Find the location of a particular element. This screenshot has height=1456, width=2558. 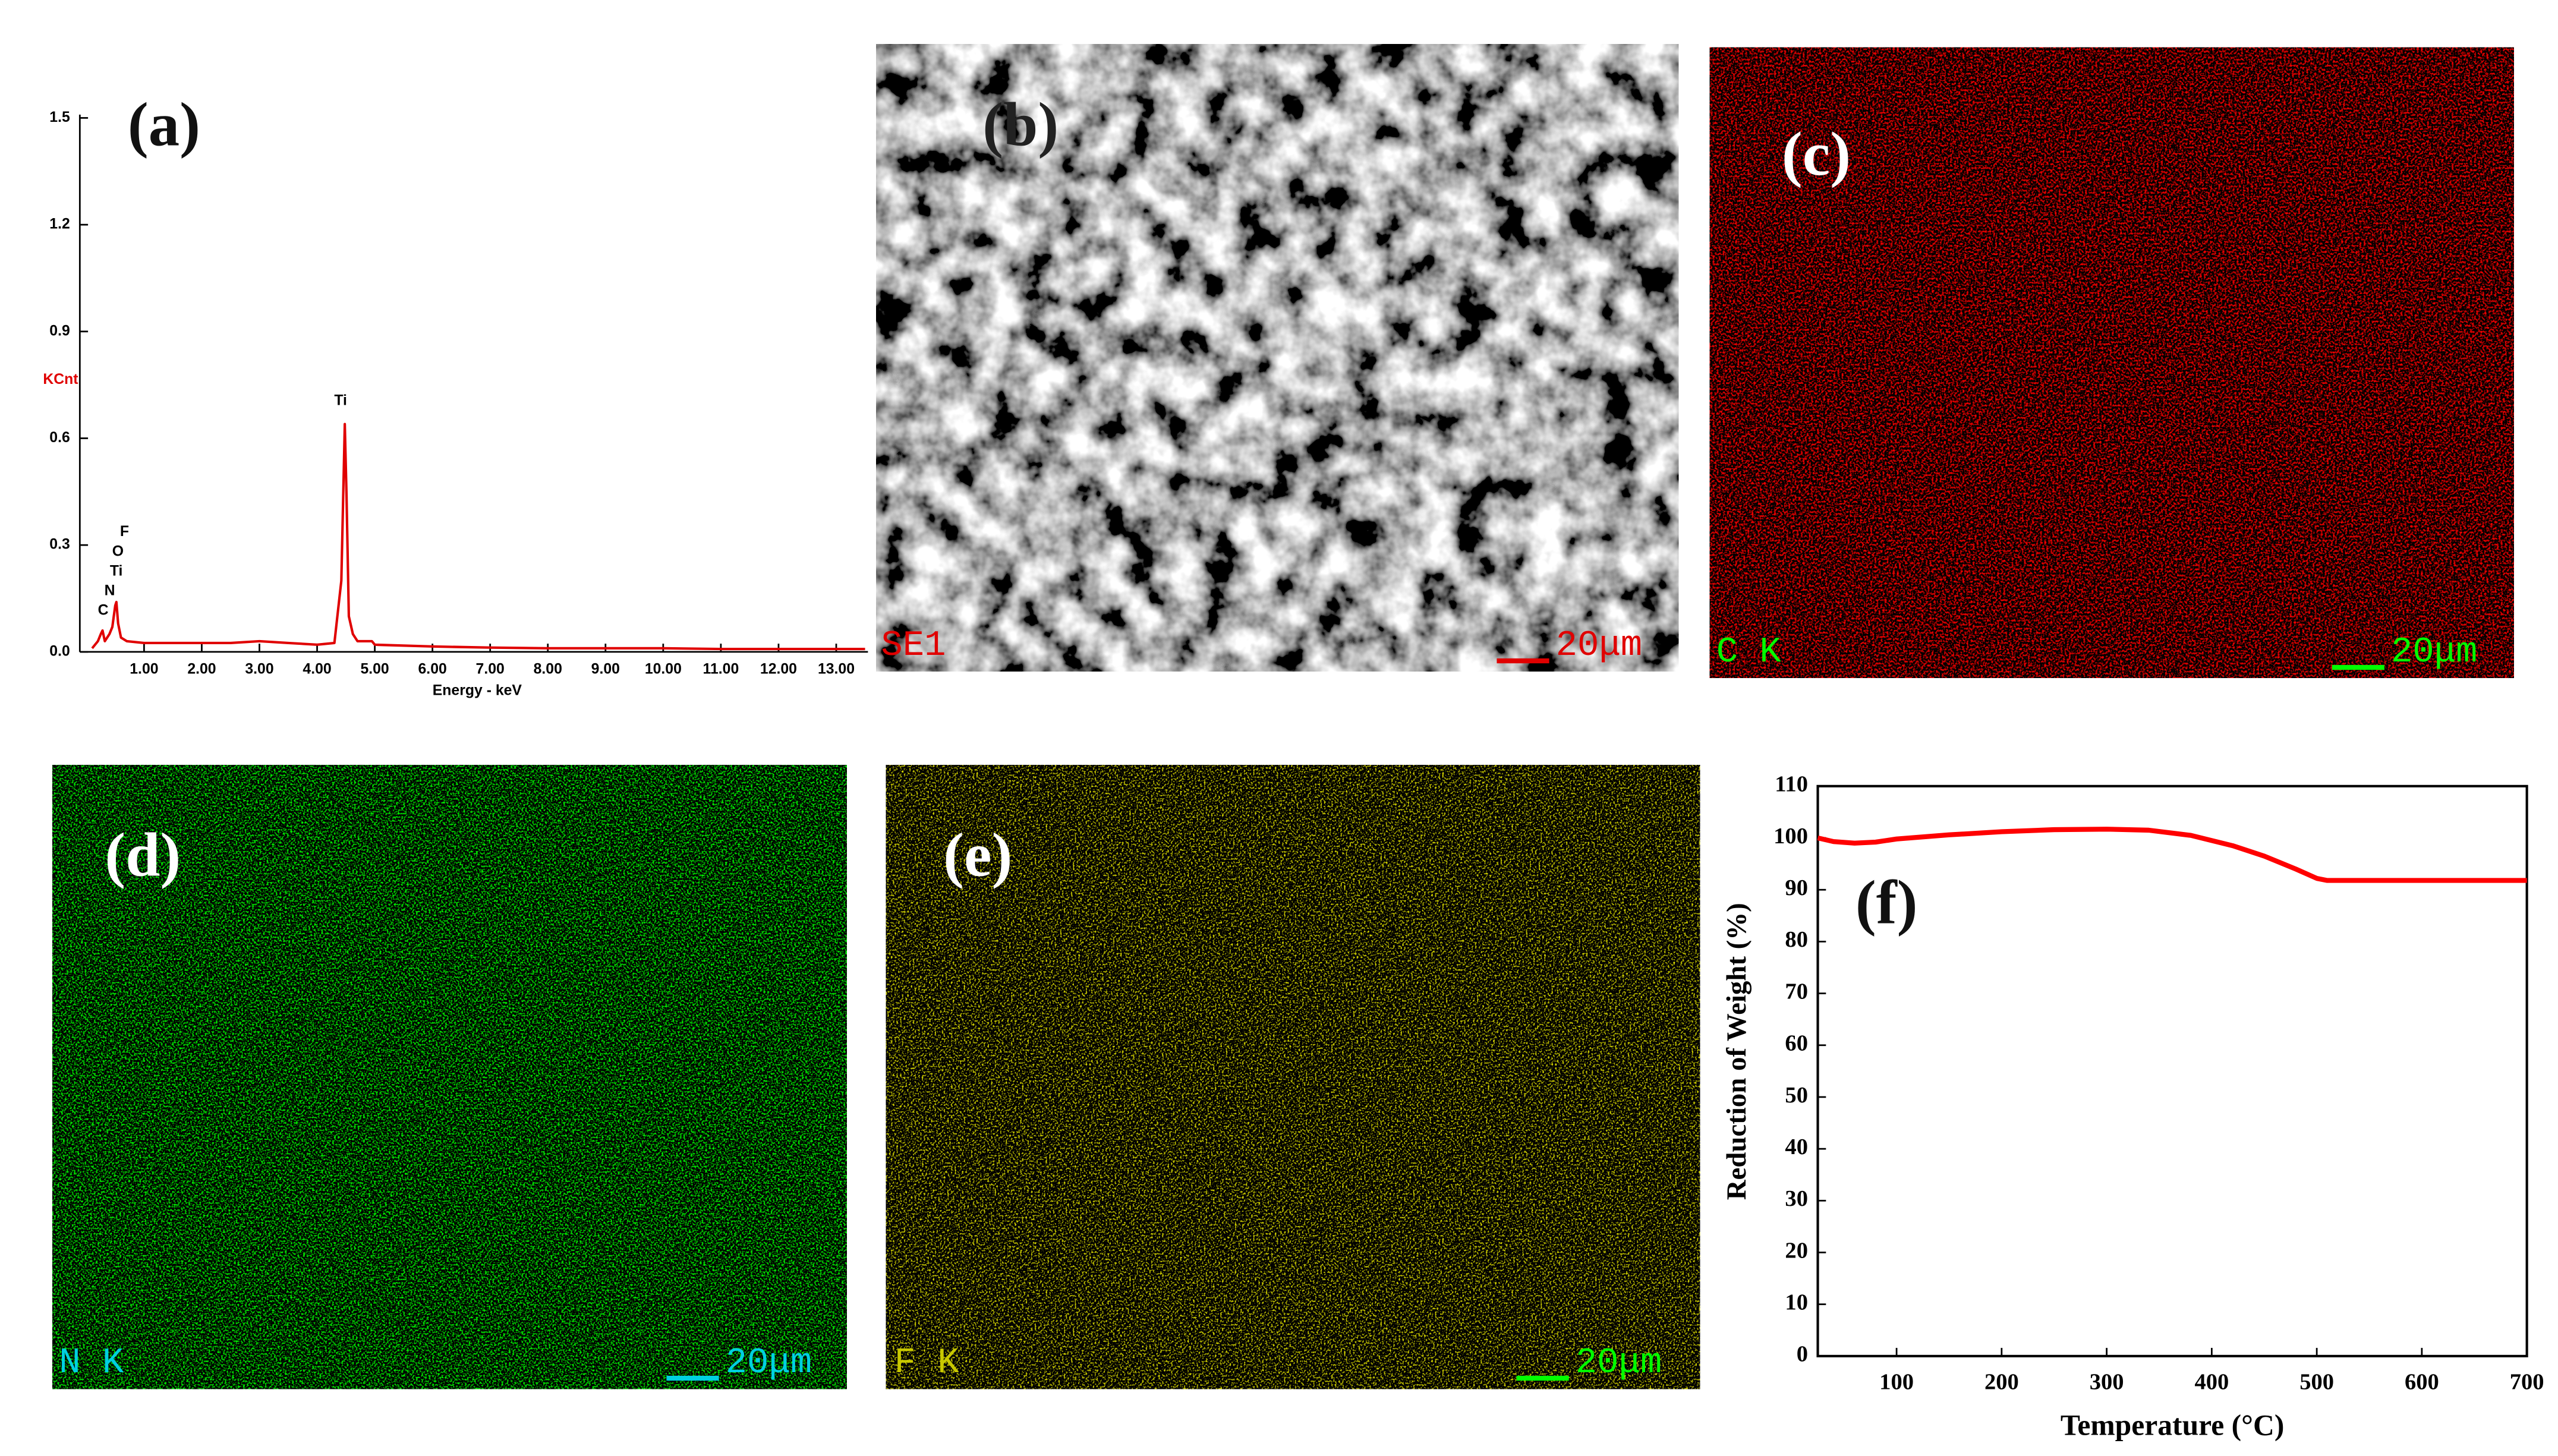

map-d is located at coordinates (450, 1077).